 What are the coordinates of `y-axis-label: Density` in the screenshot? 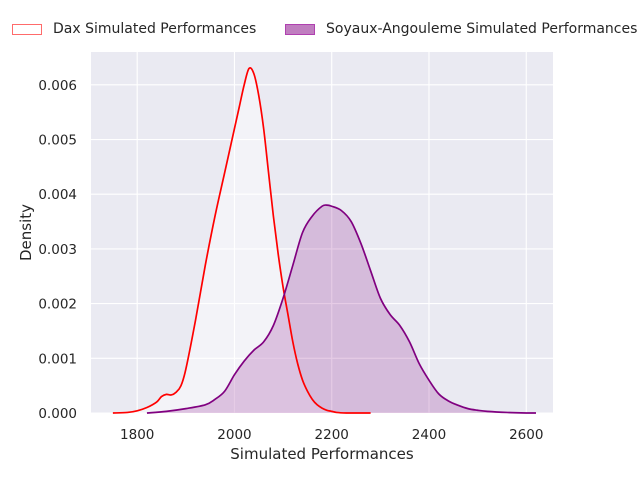 It's located at (26, 232).